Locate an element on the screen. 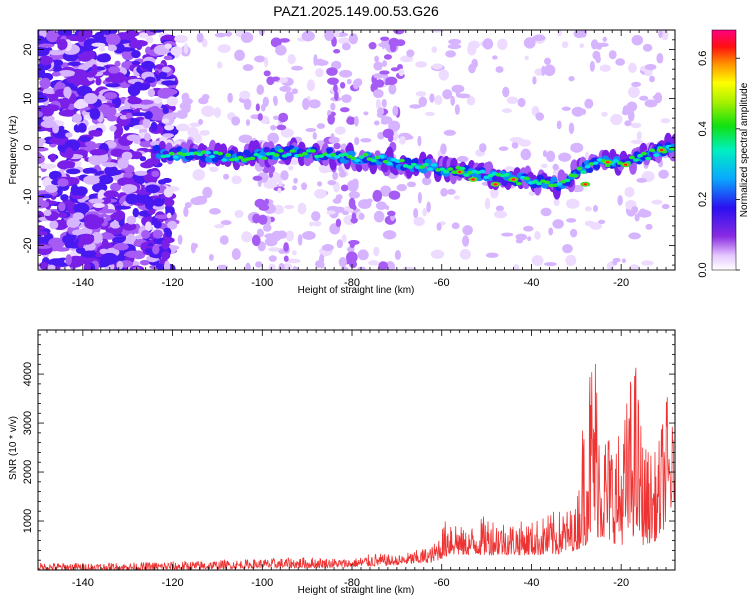  snr-x-tick-label: -60 is located at coordinates (442, 583).